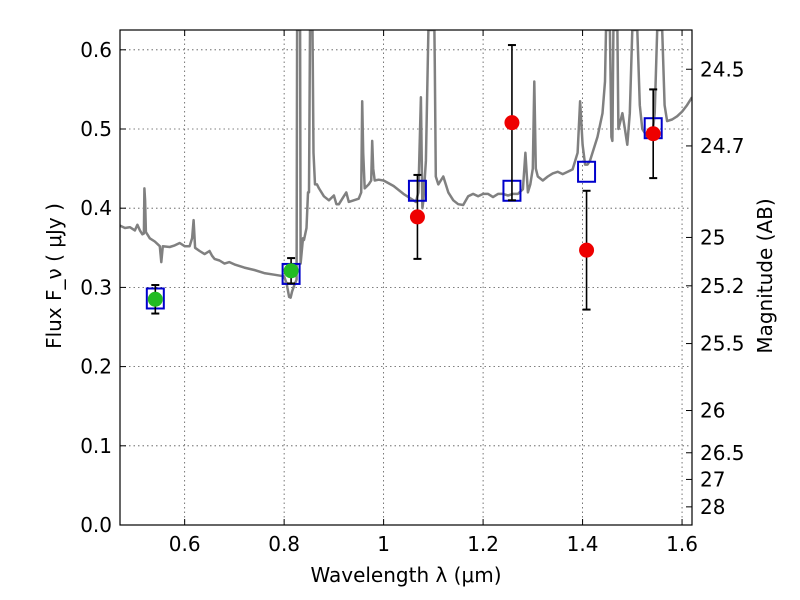  I want to click on model-square-marker, so click(587, 171).